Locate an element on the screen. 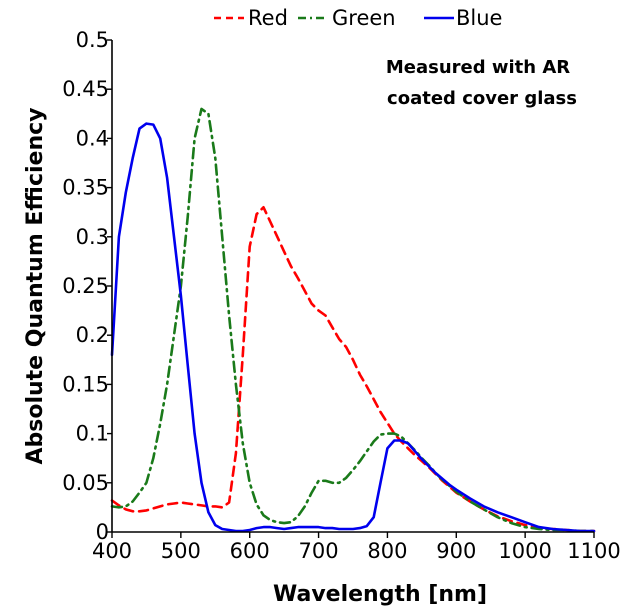  y-tick-label: 0.3 is located at coordinates (92, 237).